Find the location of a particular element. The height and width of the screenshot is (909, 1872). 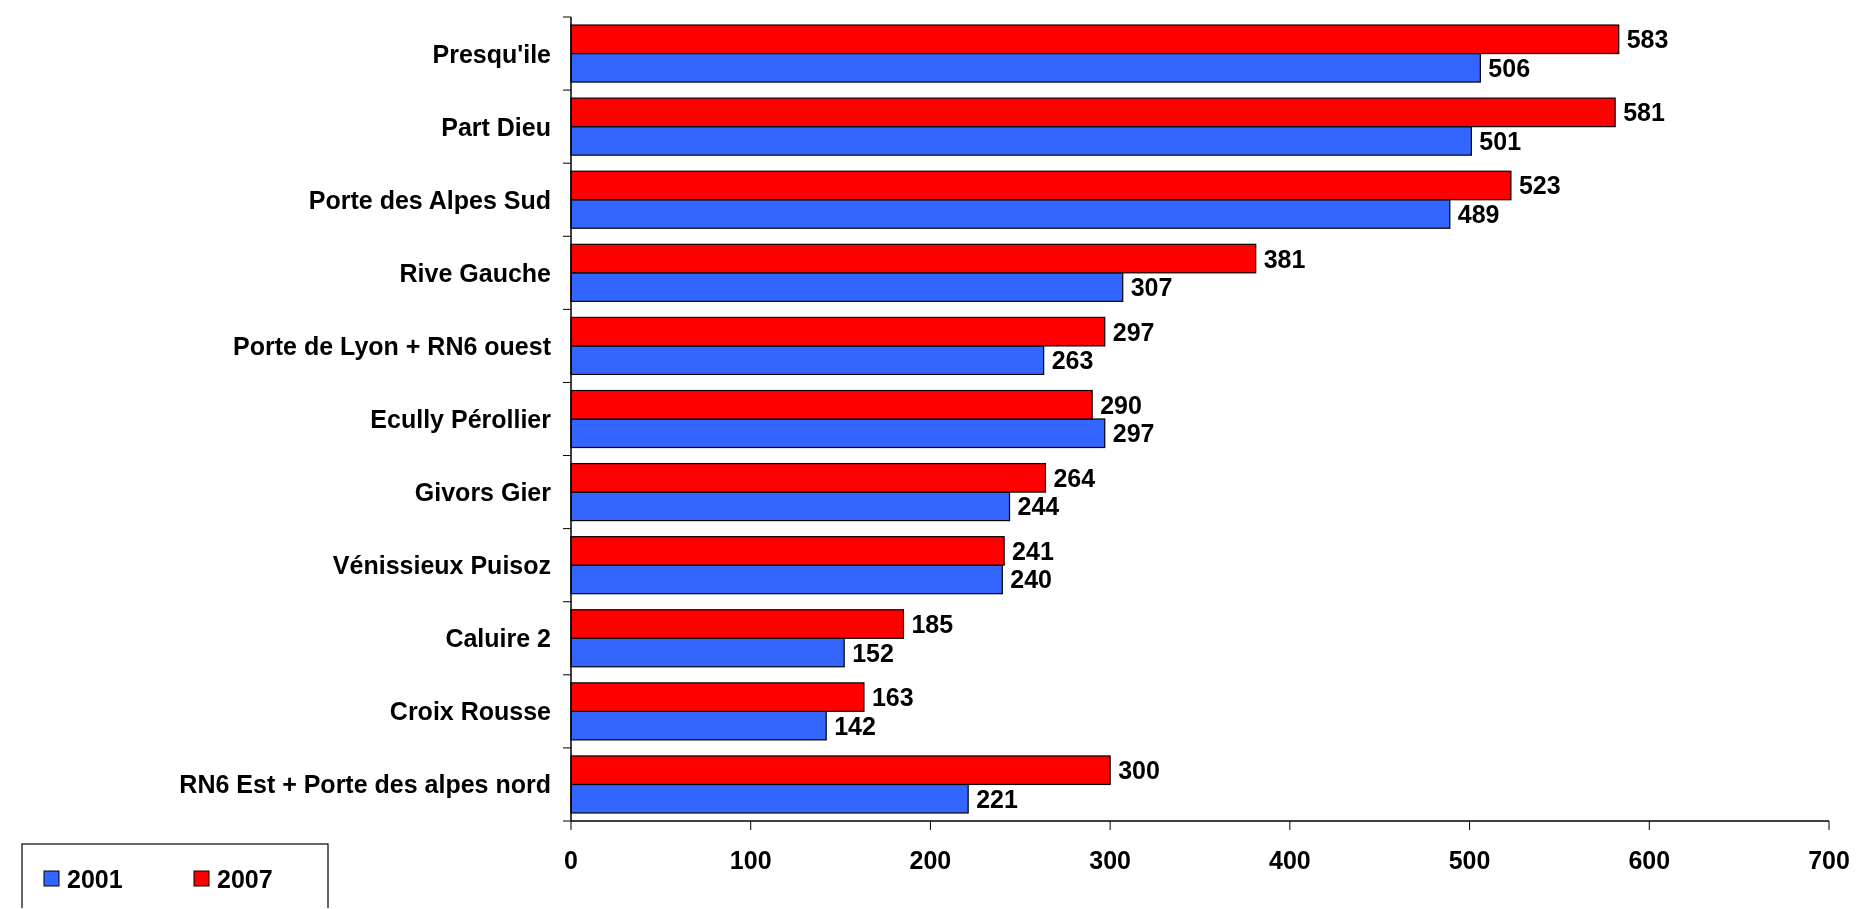

y-tick-label: Porte de Lyon + RN6 ouest is located at coordinates (392, 345).